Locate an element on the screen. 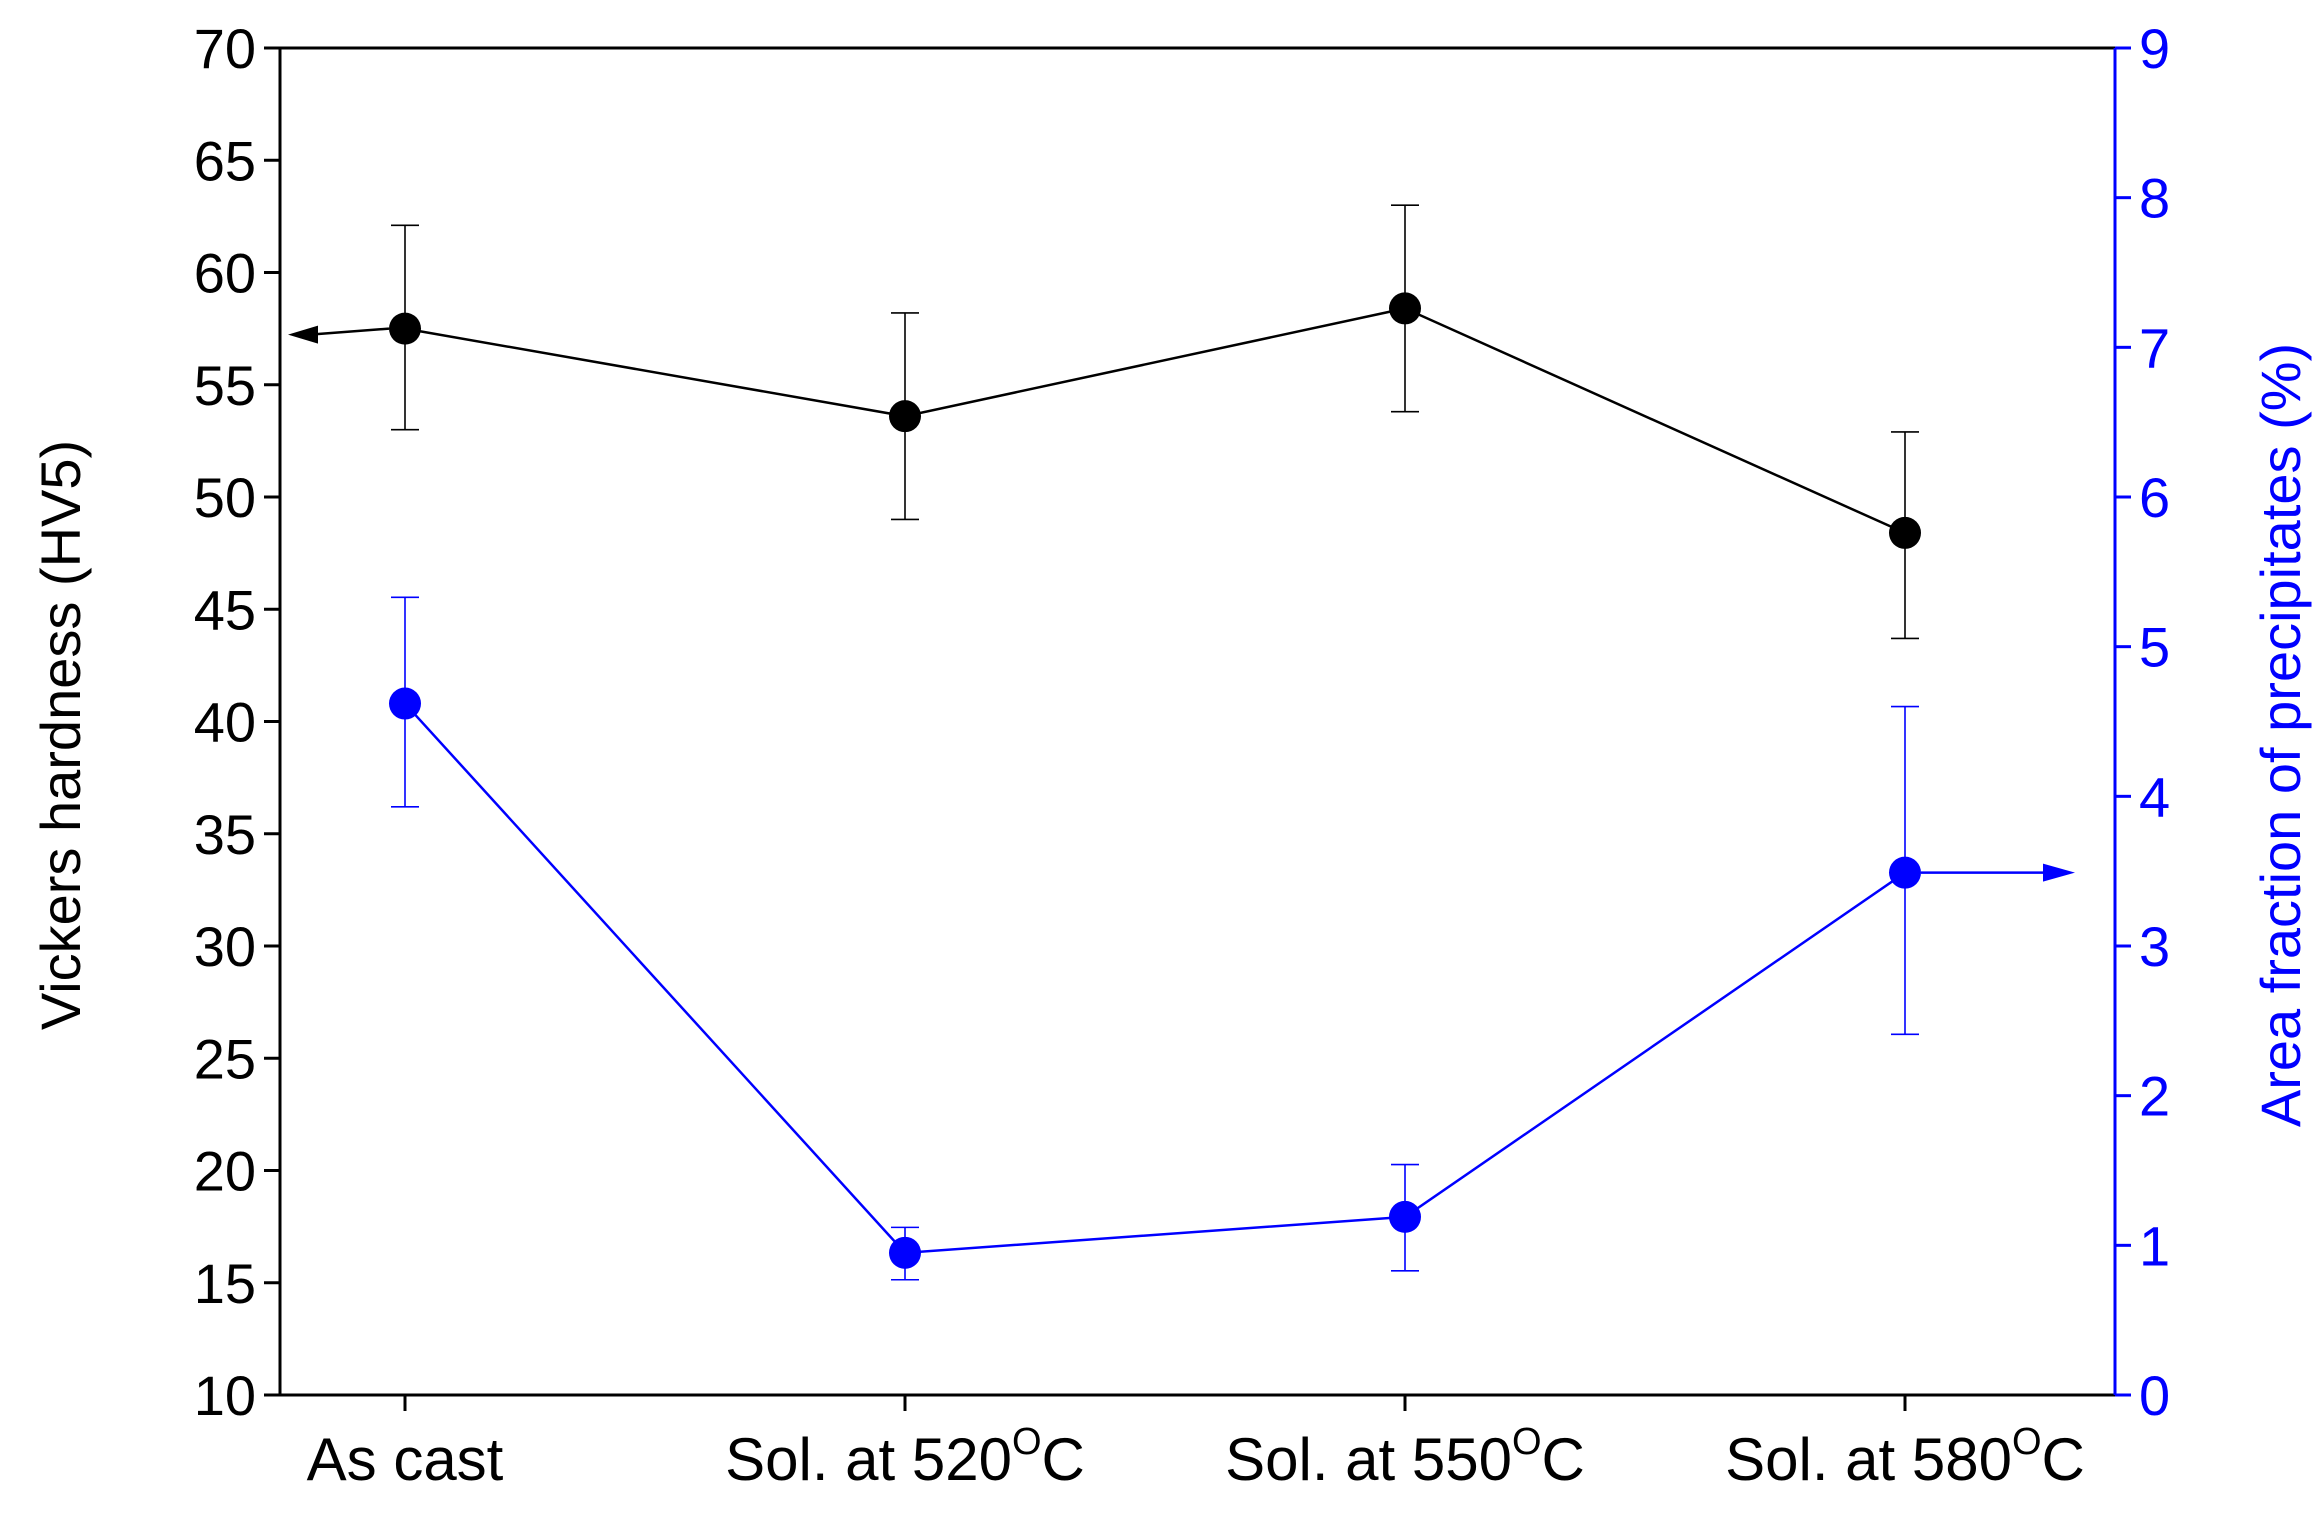 The height and width of the screenshot is (1516, 2314). left-tick-label: 70 is located at coordinates (225, 48).